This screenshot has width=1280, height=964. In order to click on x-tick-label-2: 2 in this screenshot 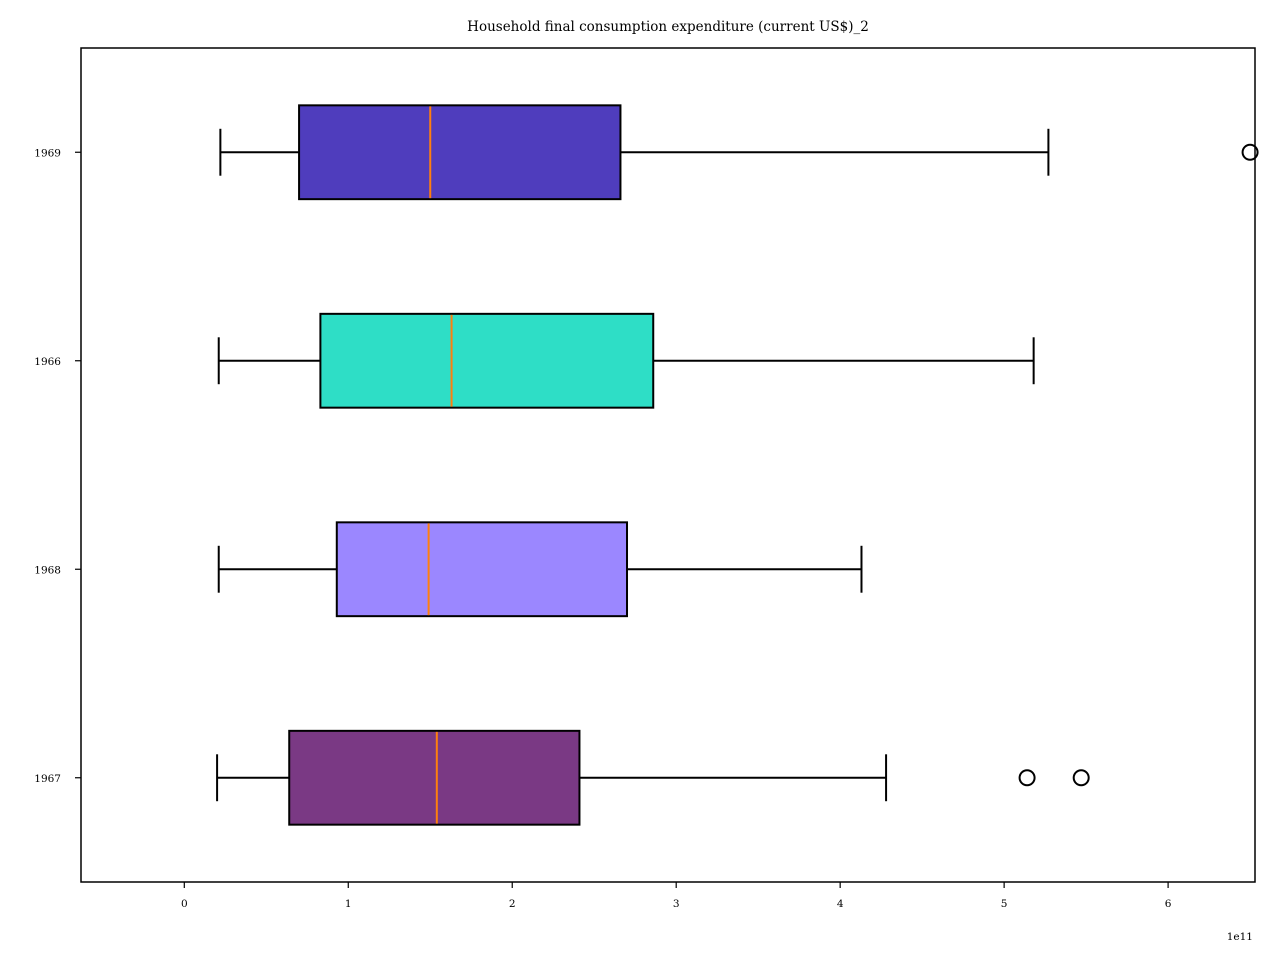, I will do `click(512, 904)`.